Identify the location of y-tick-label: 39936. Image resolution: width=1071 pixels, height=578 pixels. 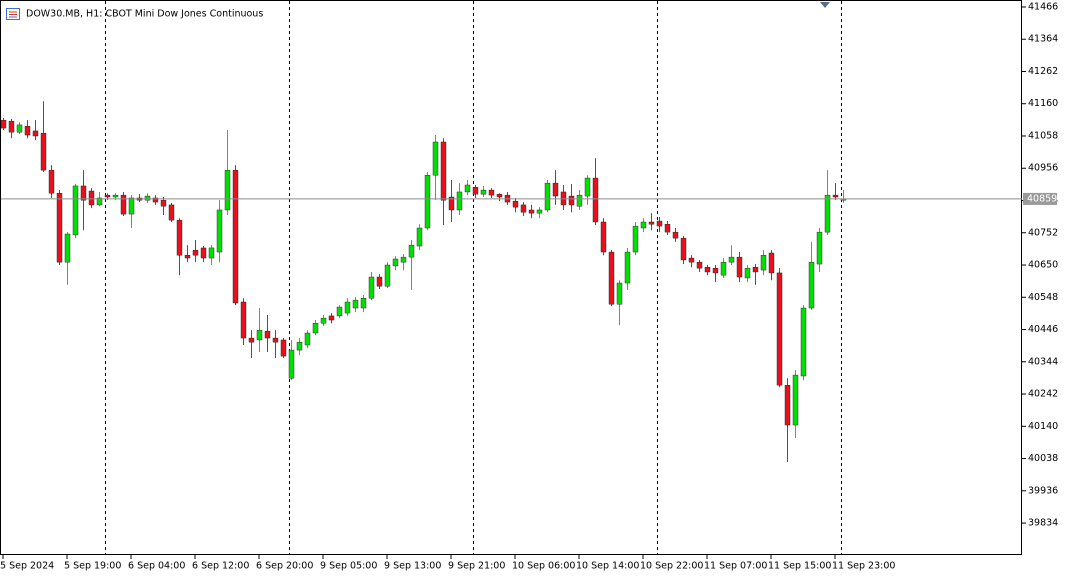
(1043, 490).